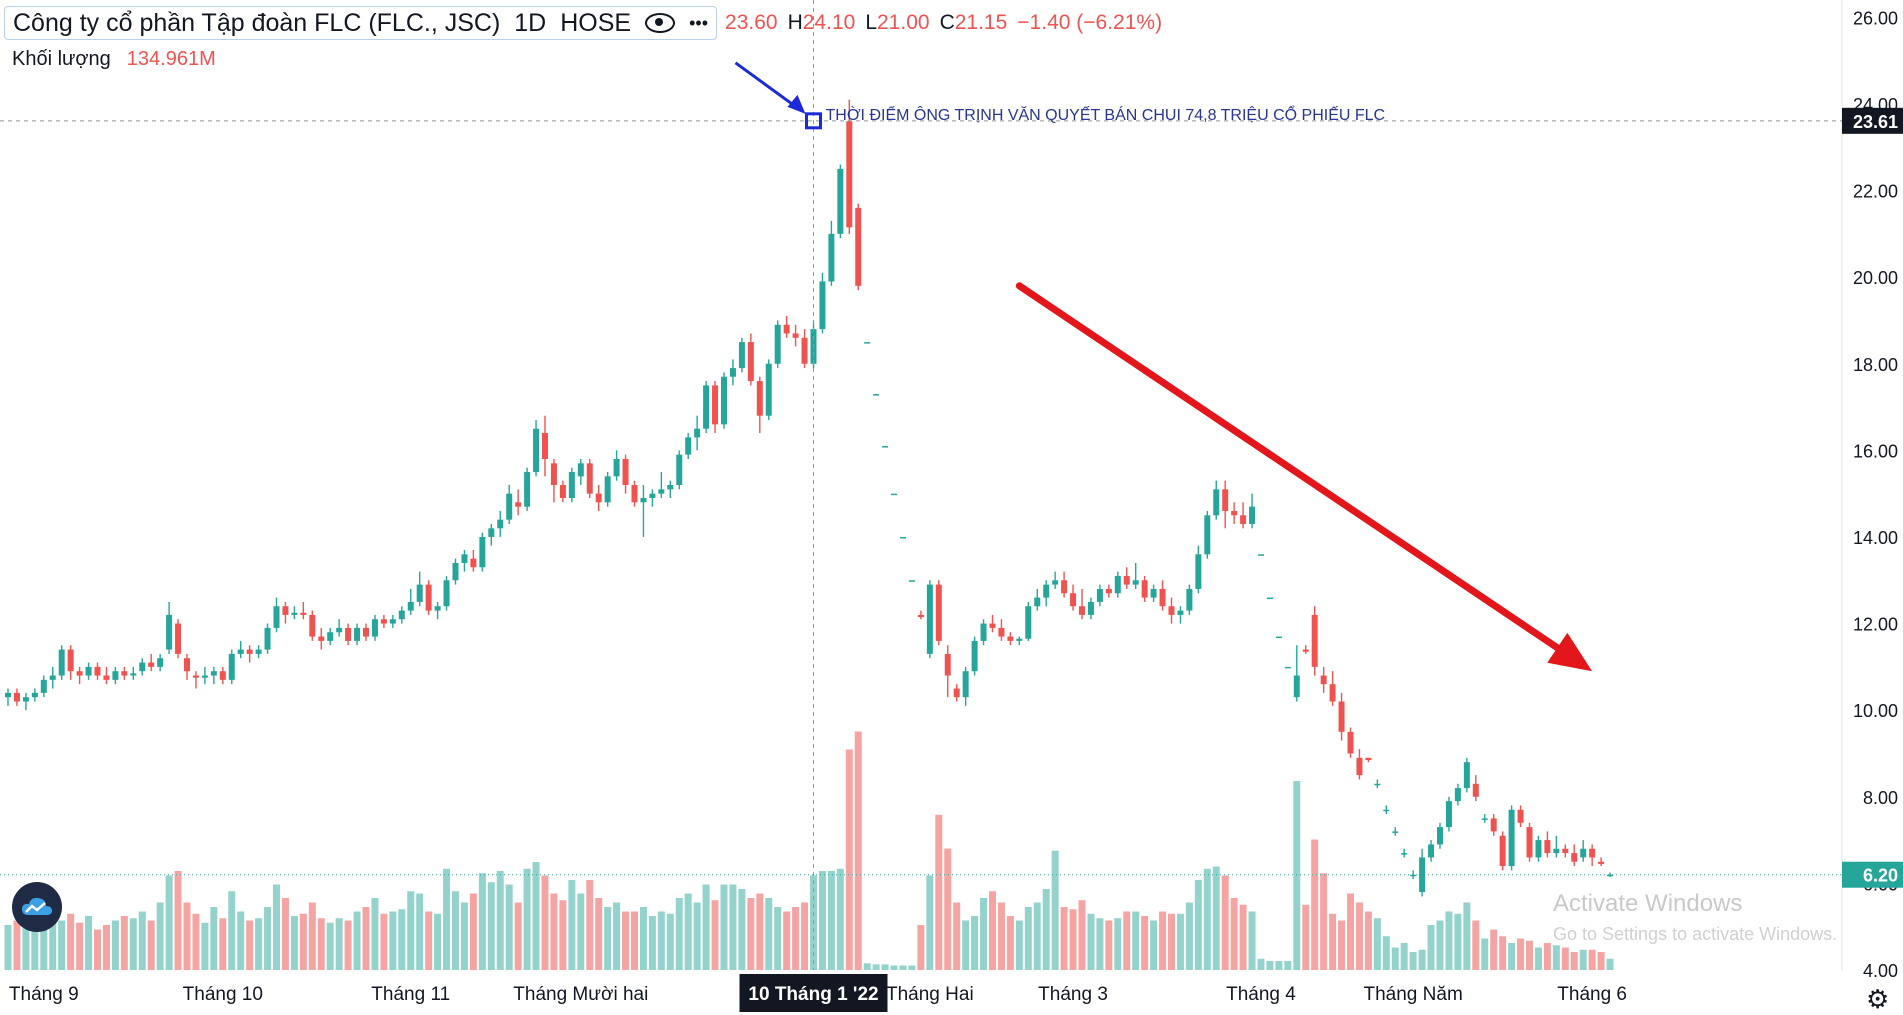 The image size is (1903, 1015). I want to click on volume-label: Khối lượng, so click(61, 59).